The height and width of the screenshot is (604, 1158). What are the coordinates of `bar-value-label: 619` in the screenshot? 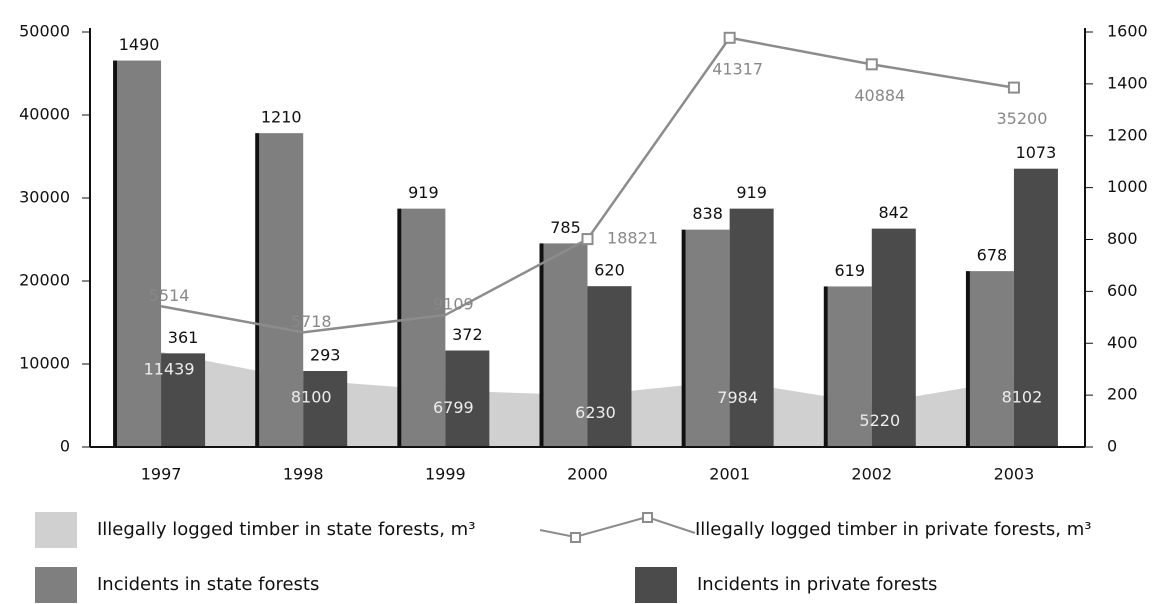 It's located at (850, 270).